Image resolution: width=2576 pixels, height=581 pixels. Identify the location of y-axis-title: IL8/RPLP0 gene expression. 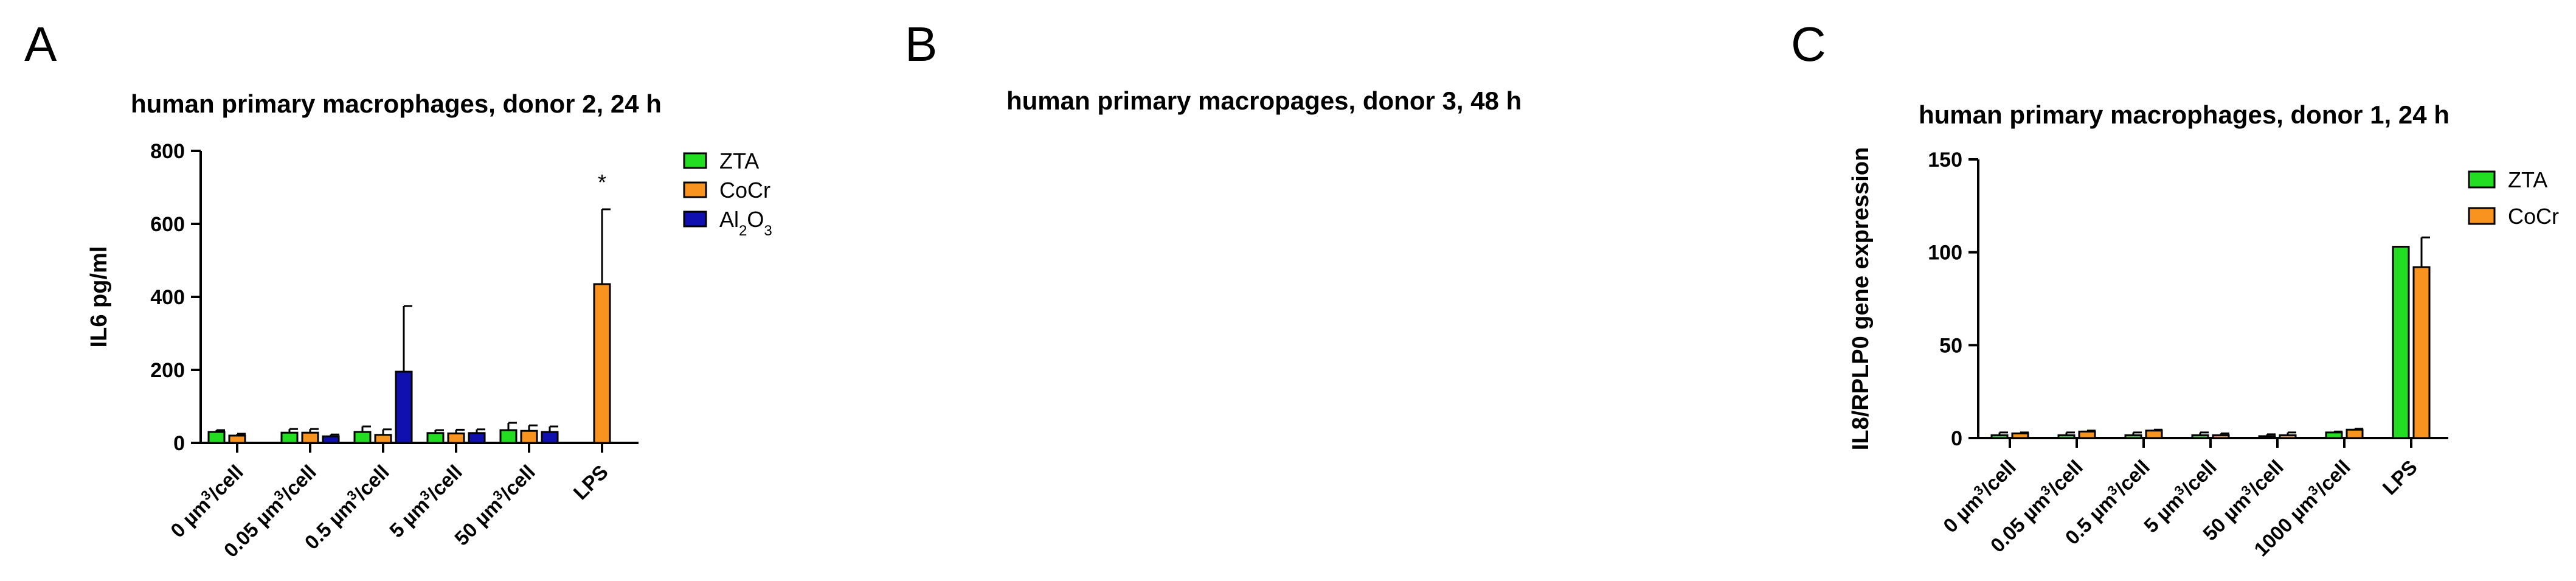
(1861, 299).